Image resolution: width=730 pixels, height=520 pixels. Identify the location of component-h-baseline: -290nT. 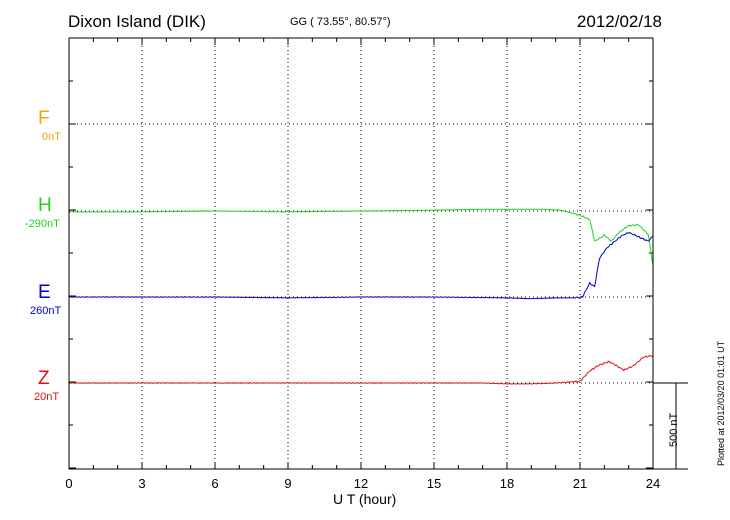
(42, 224).